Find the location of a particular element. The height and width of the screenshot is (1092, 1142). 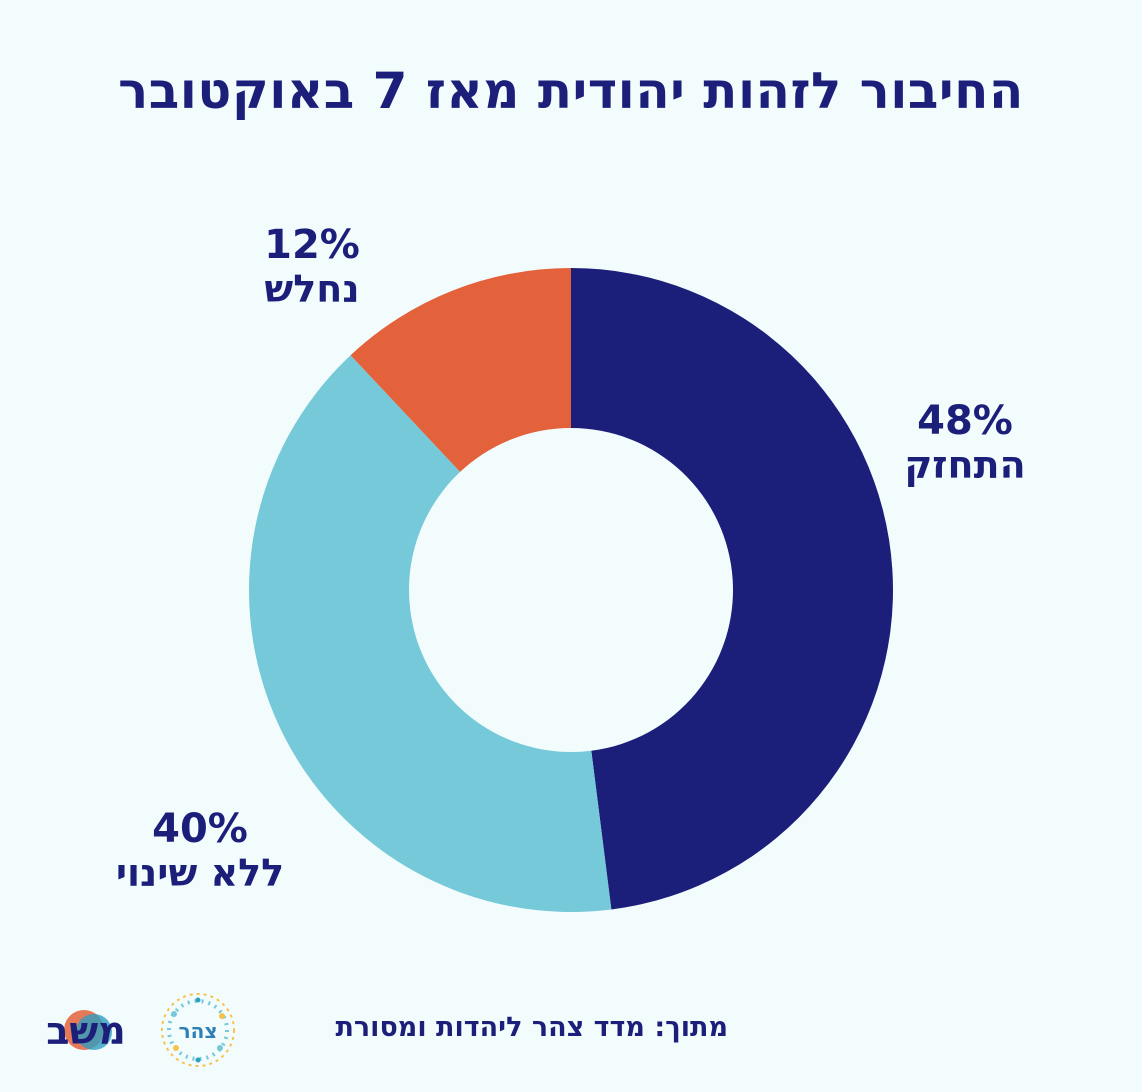

slice-category-weakened: נחלש is located at coordinates (312, 289).